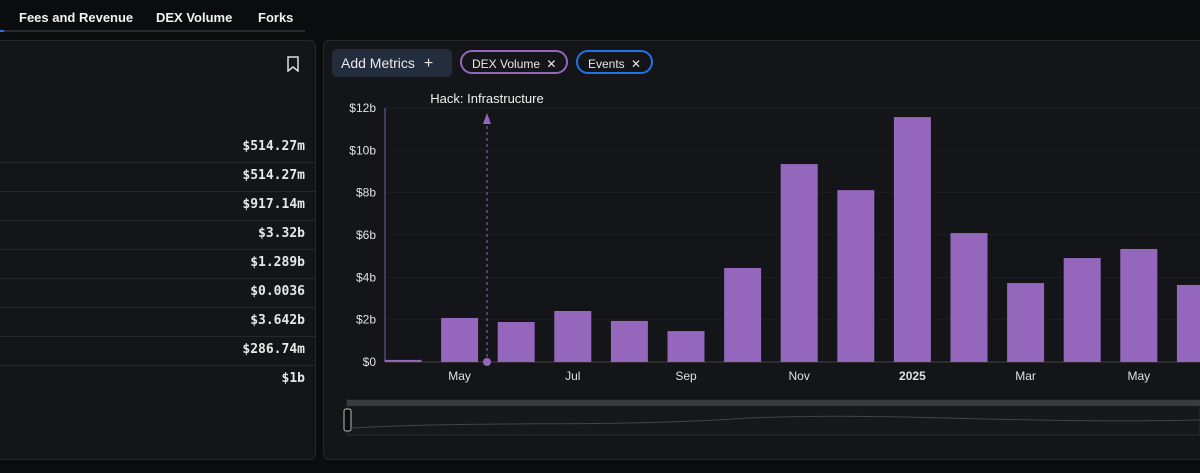 Image resolution: width=1200 pixels, height=473 pixels. Describe the element at coordinates (366, 320) in the screenshot. I see `y-tick-label: $2b` at that location.